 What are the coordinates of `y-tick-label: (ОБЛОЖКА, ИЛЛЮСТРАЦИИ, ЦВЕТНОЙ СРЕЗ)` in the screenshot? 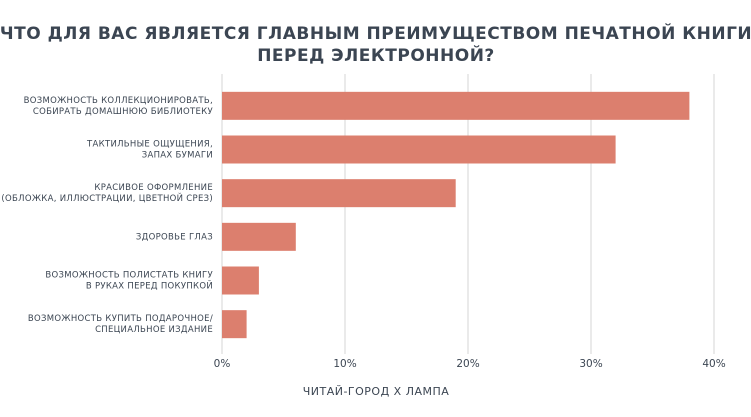 It's located at (107, 198).